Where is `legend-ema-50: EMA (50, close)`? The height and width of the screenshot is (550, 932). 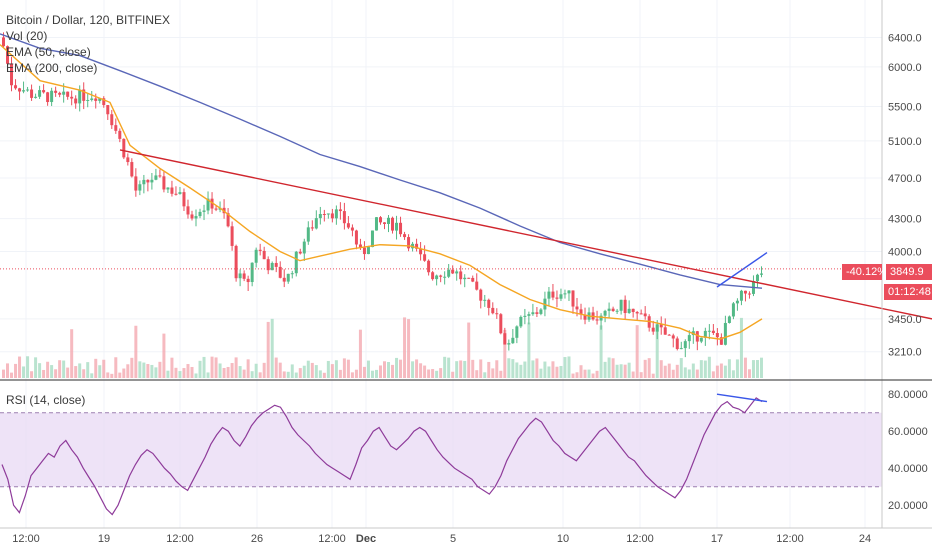
legend-ema-50: EMA (50, close) is located at coordinates (48, 52).